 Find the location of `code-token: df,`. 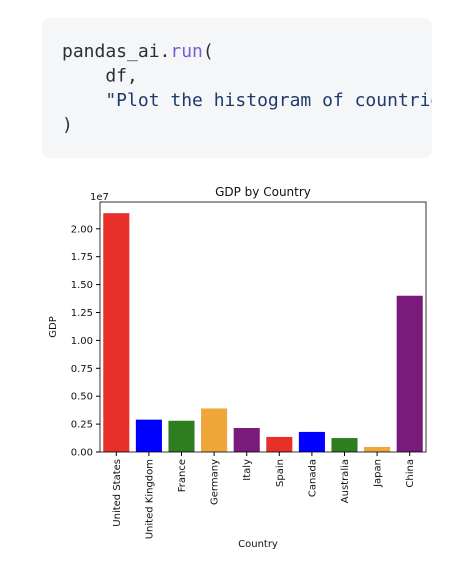

code-token: df, is located at coordinates (100, 76).